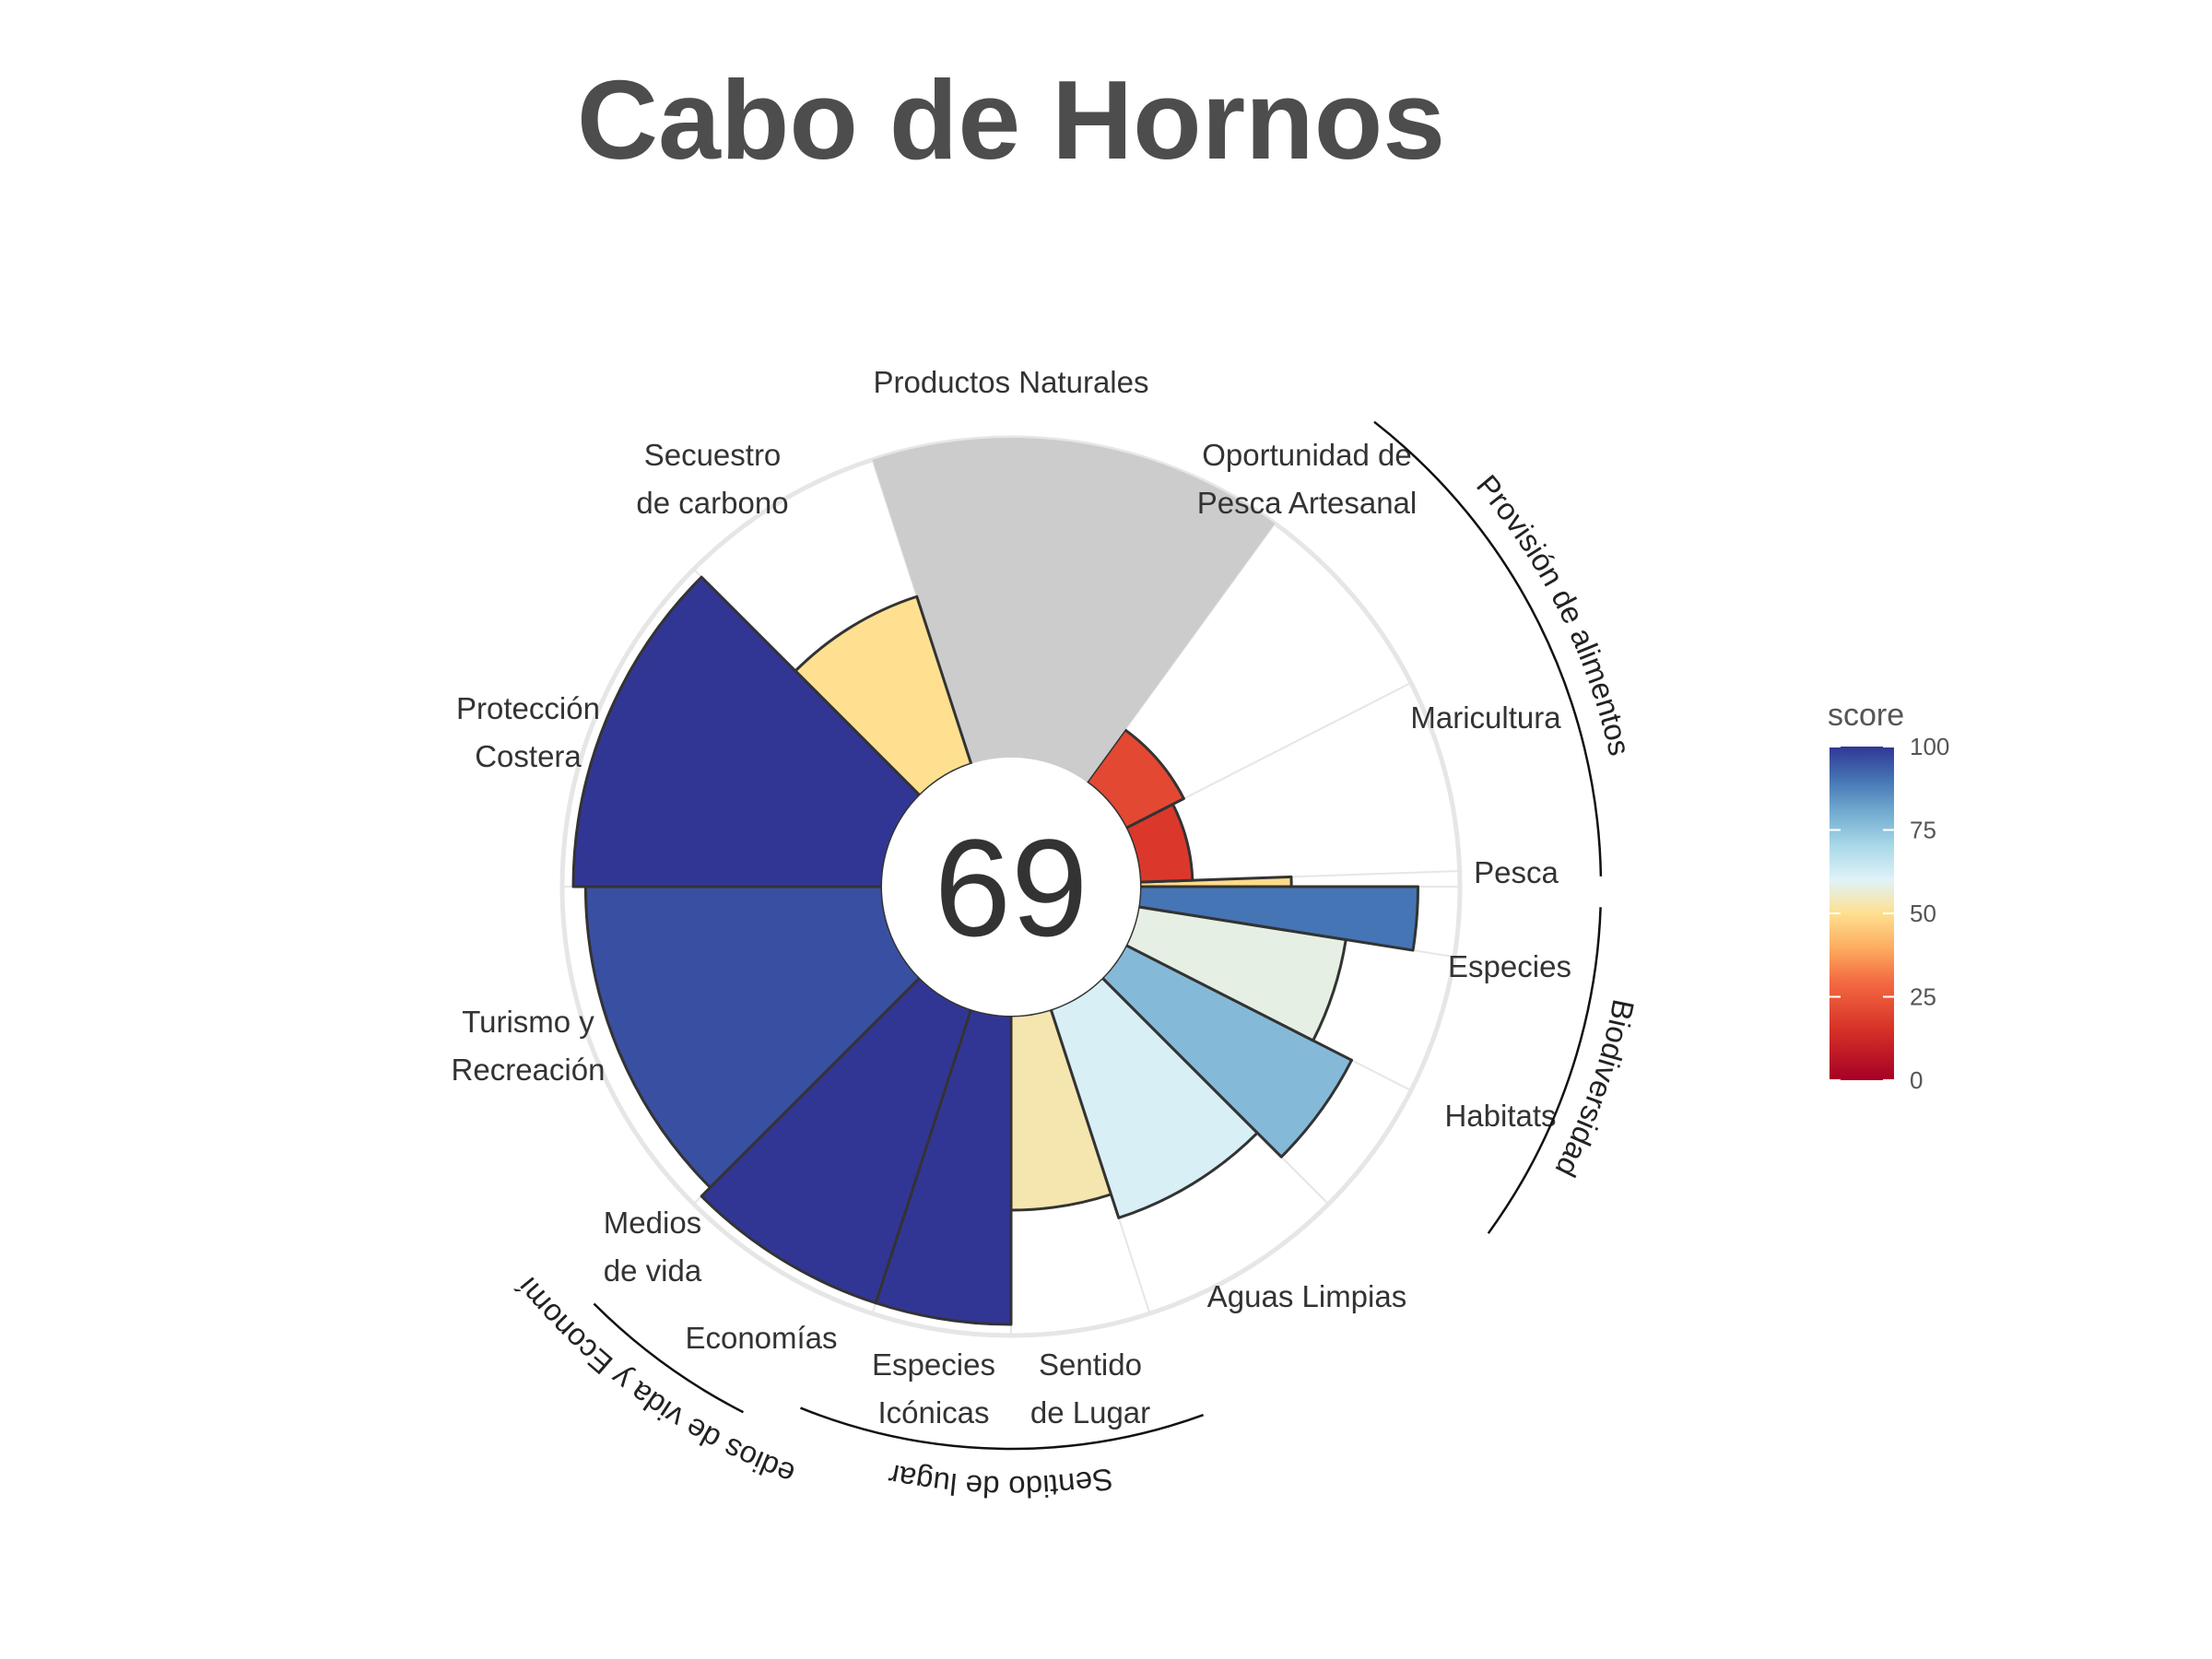  Describe the element at coordinates (712, 503) in the screenshot. I see `label-secuestro-line2: de carbono` at that location.